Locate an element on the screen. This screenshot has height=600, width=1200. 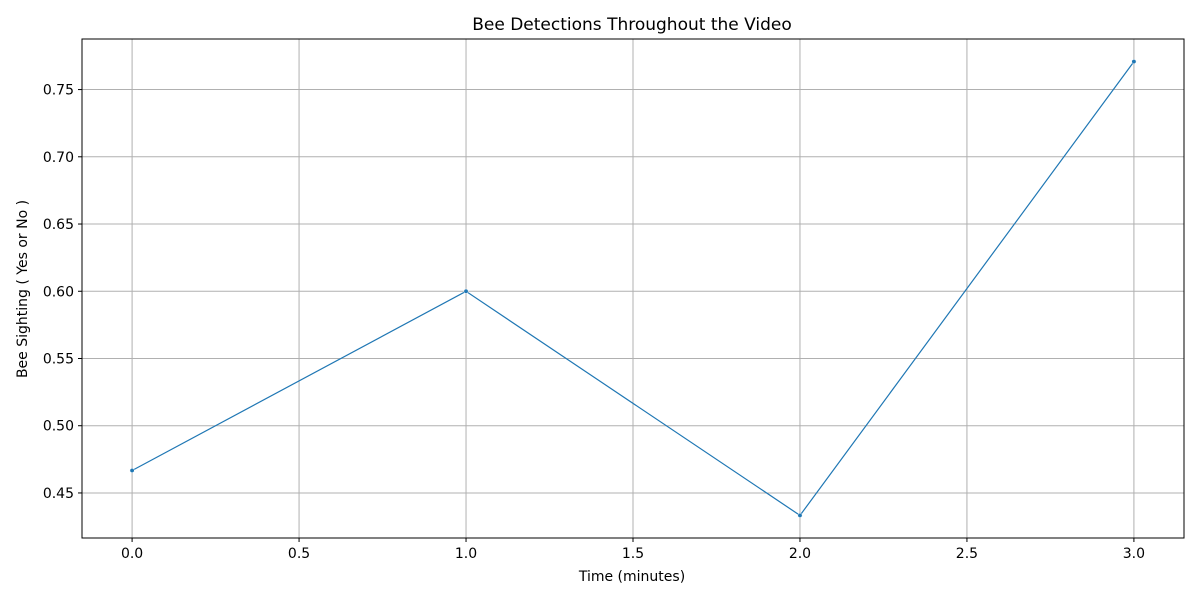
y-tick-label: 0.45 is located at coordinates (58, 494).